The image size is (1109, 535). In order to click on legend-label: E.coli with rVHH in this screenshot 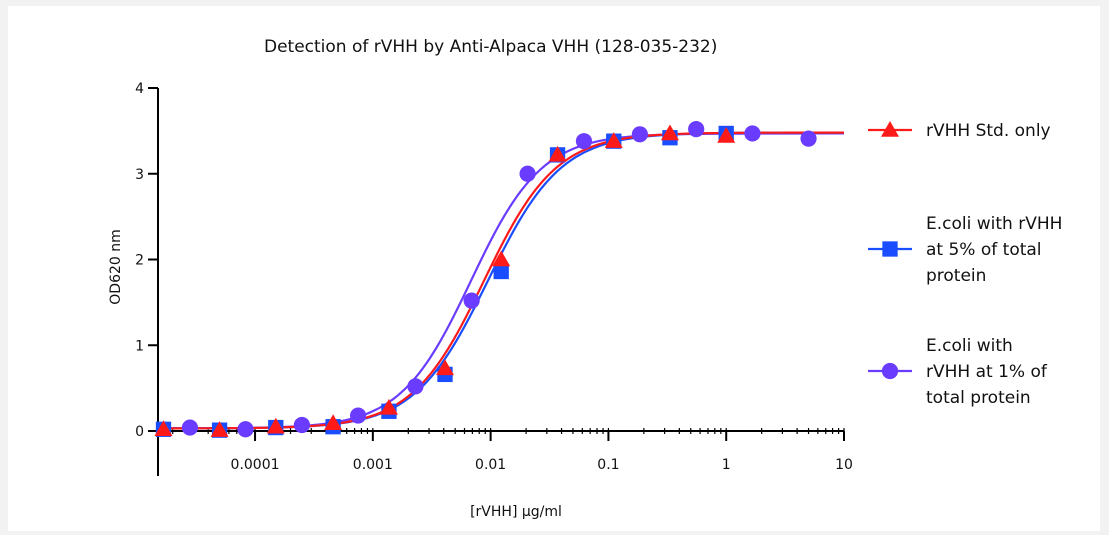, I will do `click(994, 224)`.